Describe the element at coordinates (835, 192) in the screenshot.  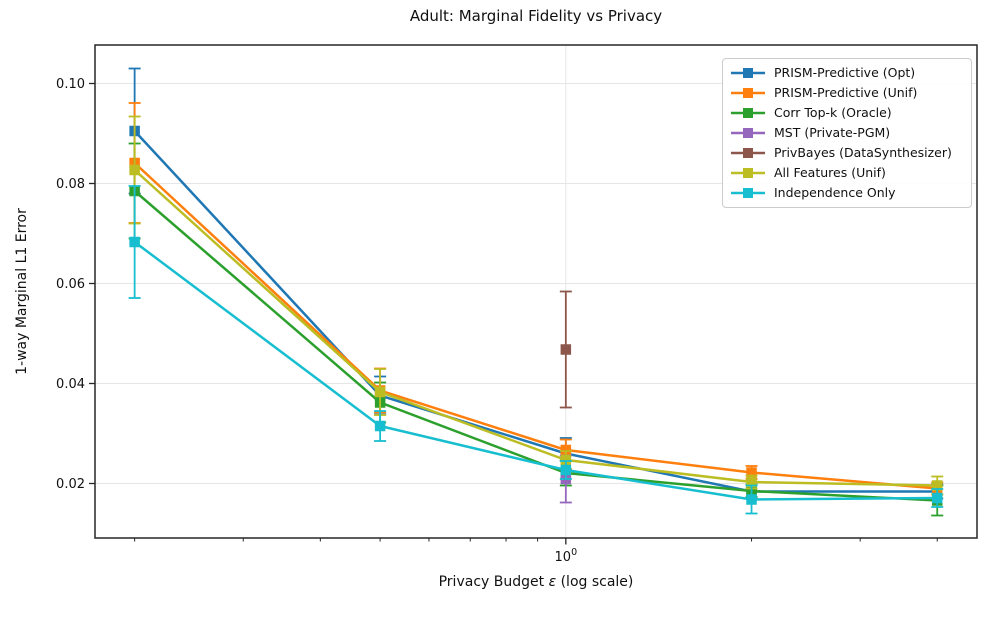
I see `legend-label: Independence Only` at that location.